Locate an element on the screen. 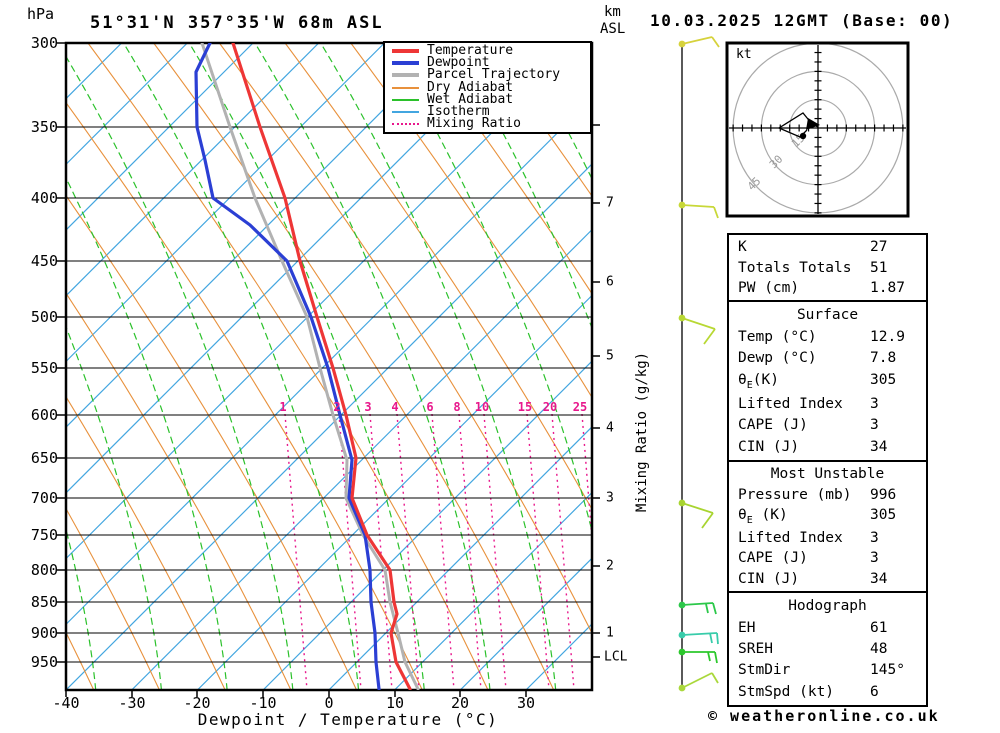  temperature-tick-label: -10 is located at coordinates (263, 703).